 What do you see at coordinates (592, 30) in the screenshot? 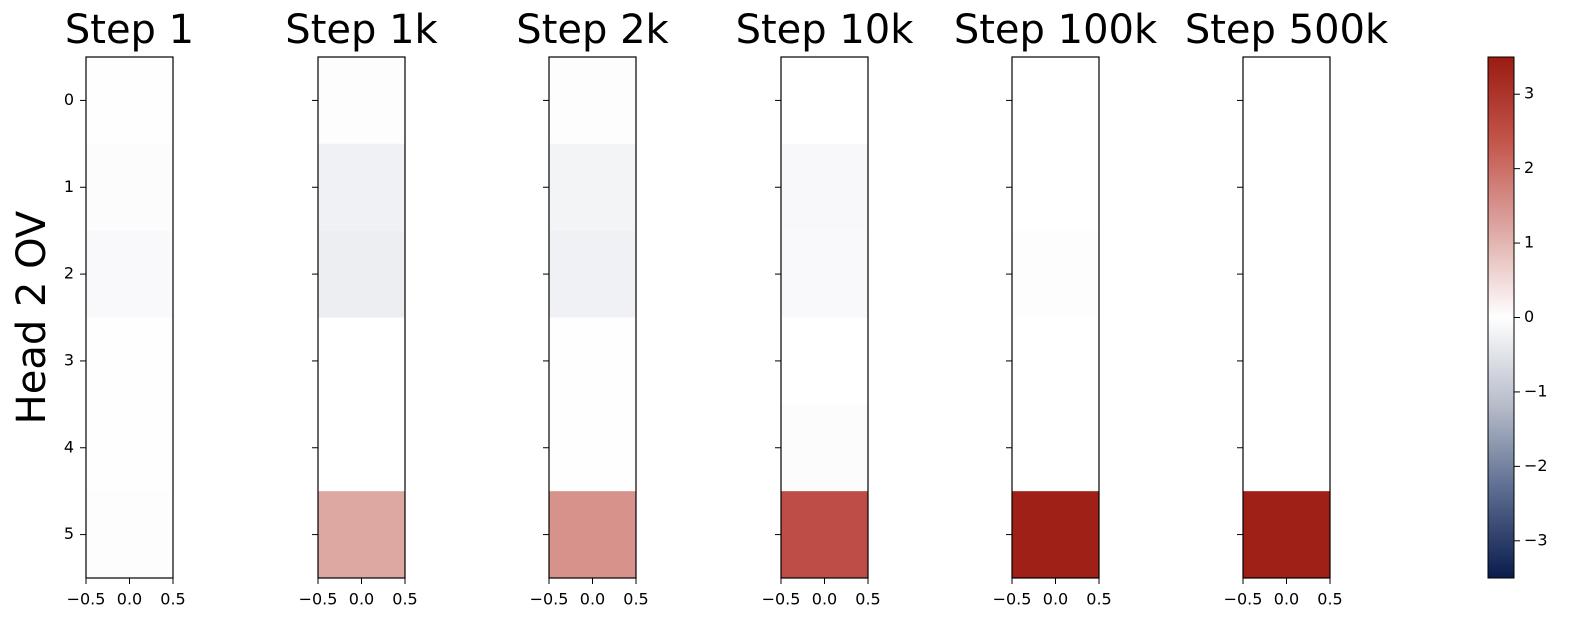
I see `panel-title: Step 2k` at bounding box center [592, 30].